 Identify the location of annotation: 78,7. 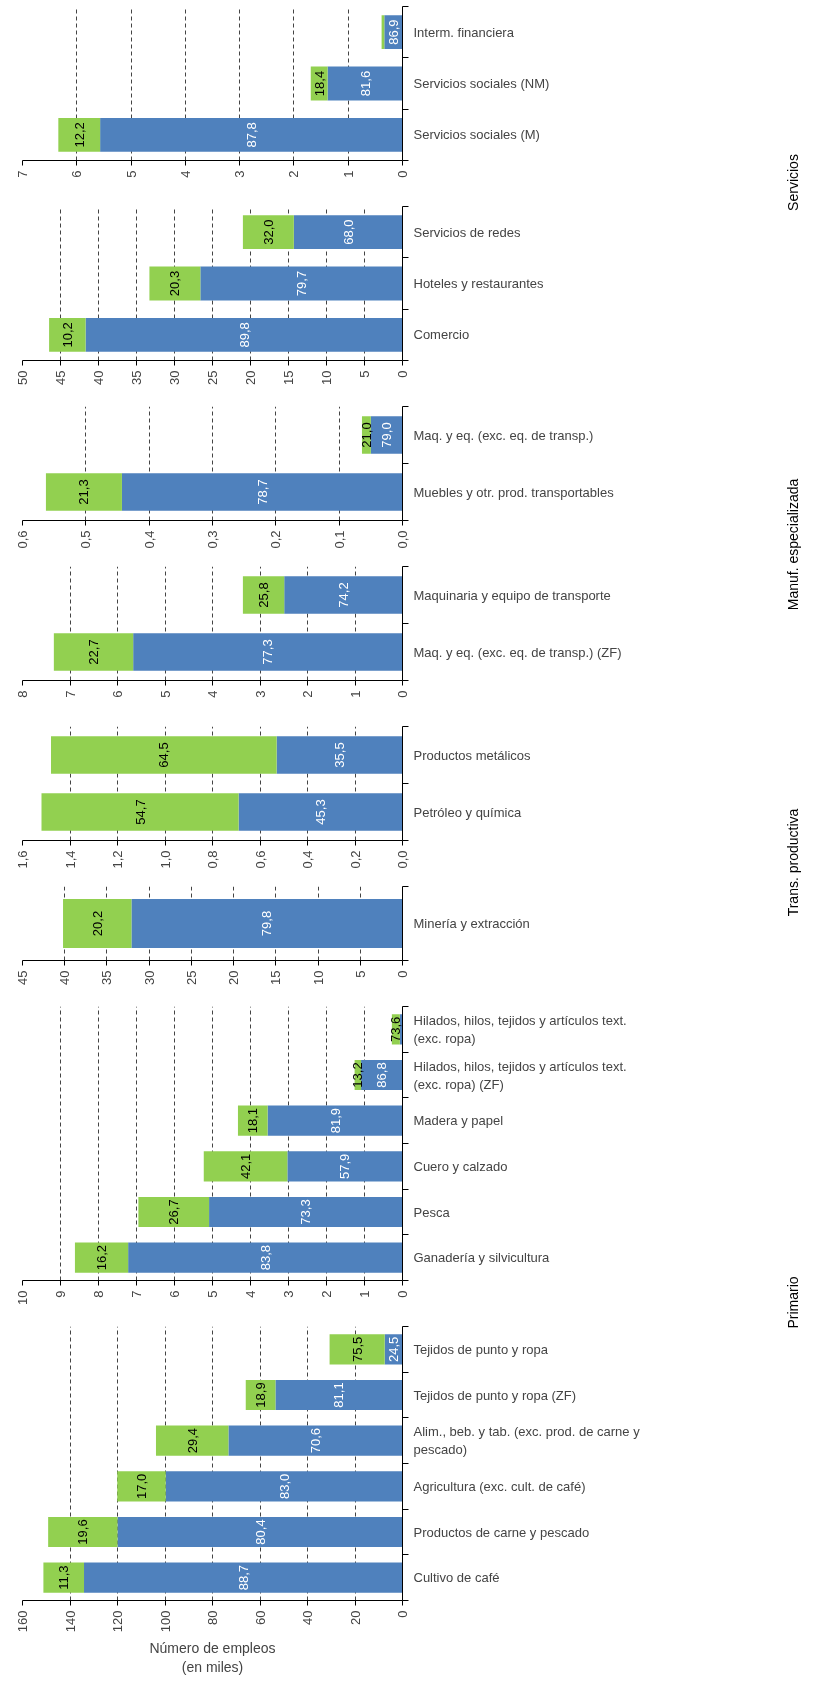
(262, 492).